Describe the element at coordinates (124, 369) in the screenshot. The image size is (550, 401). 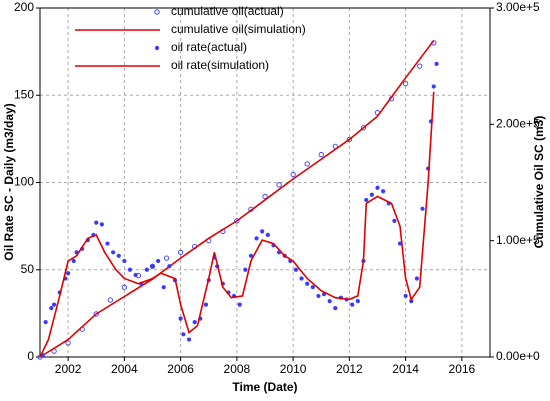
I see `x-tick-label: 2004` at that location.